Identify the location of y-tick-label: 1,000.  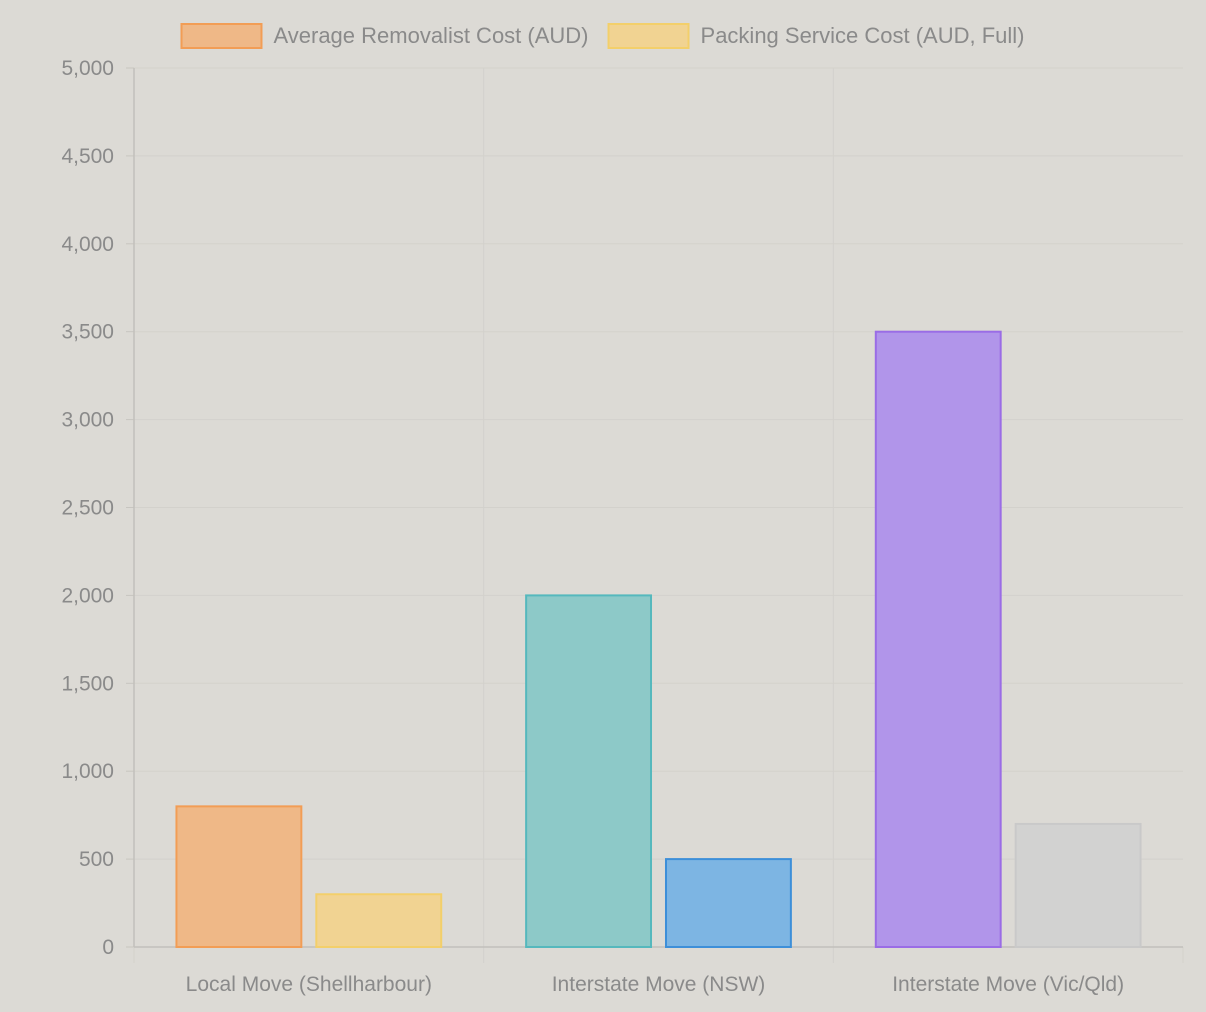
(87, 771).